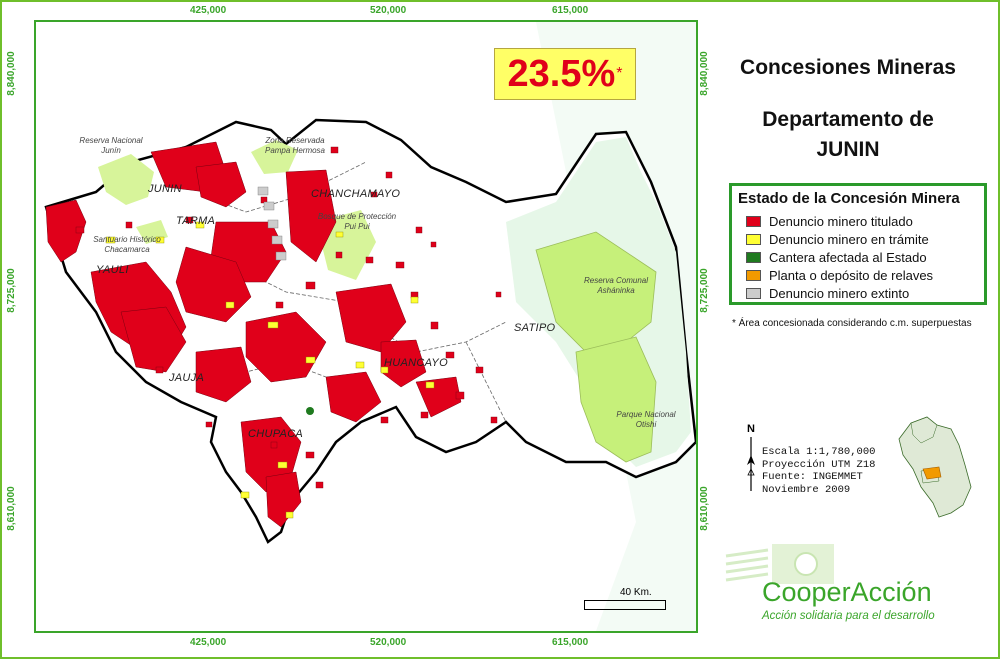  Describe the element at coordinates (388, 10) in the screenshot. I see `coord-top-2: 520,000` at that location.